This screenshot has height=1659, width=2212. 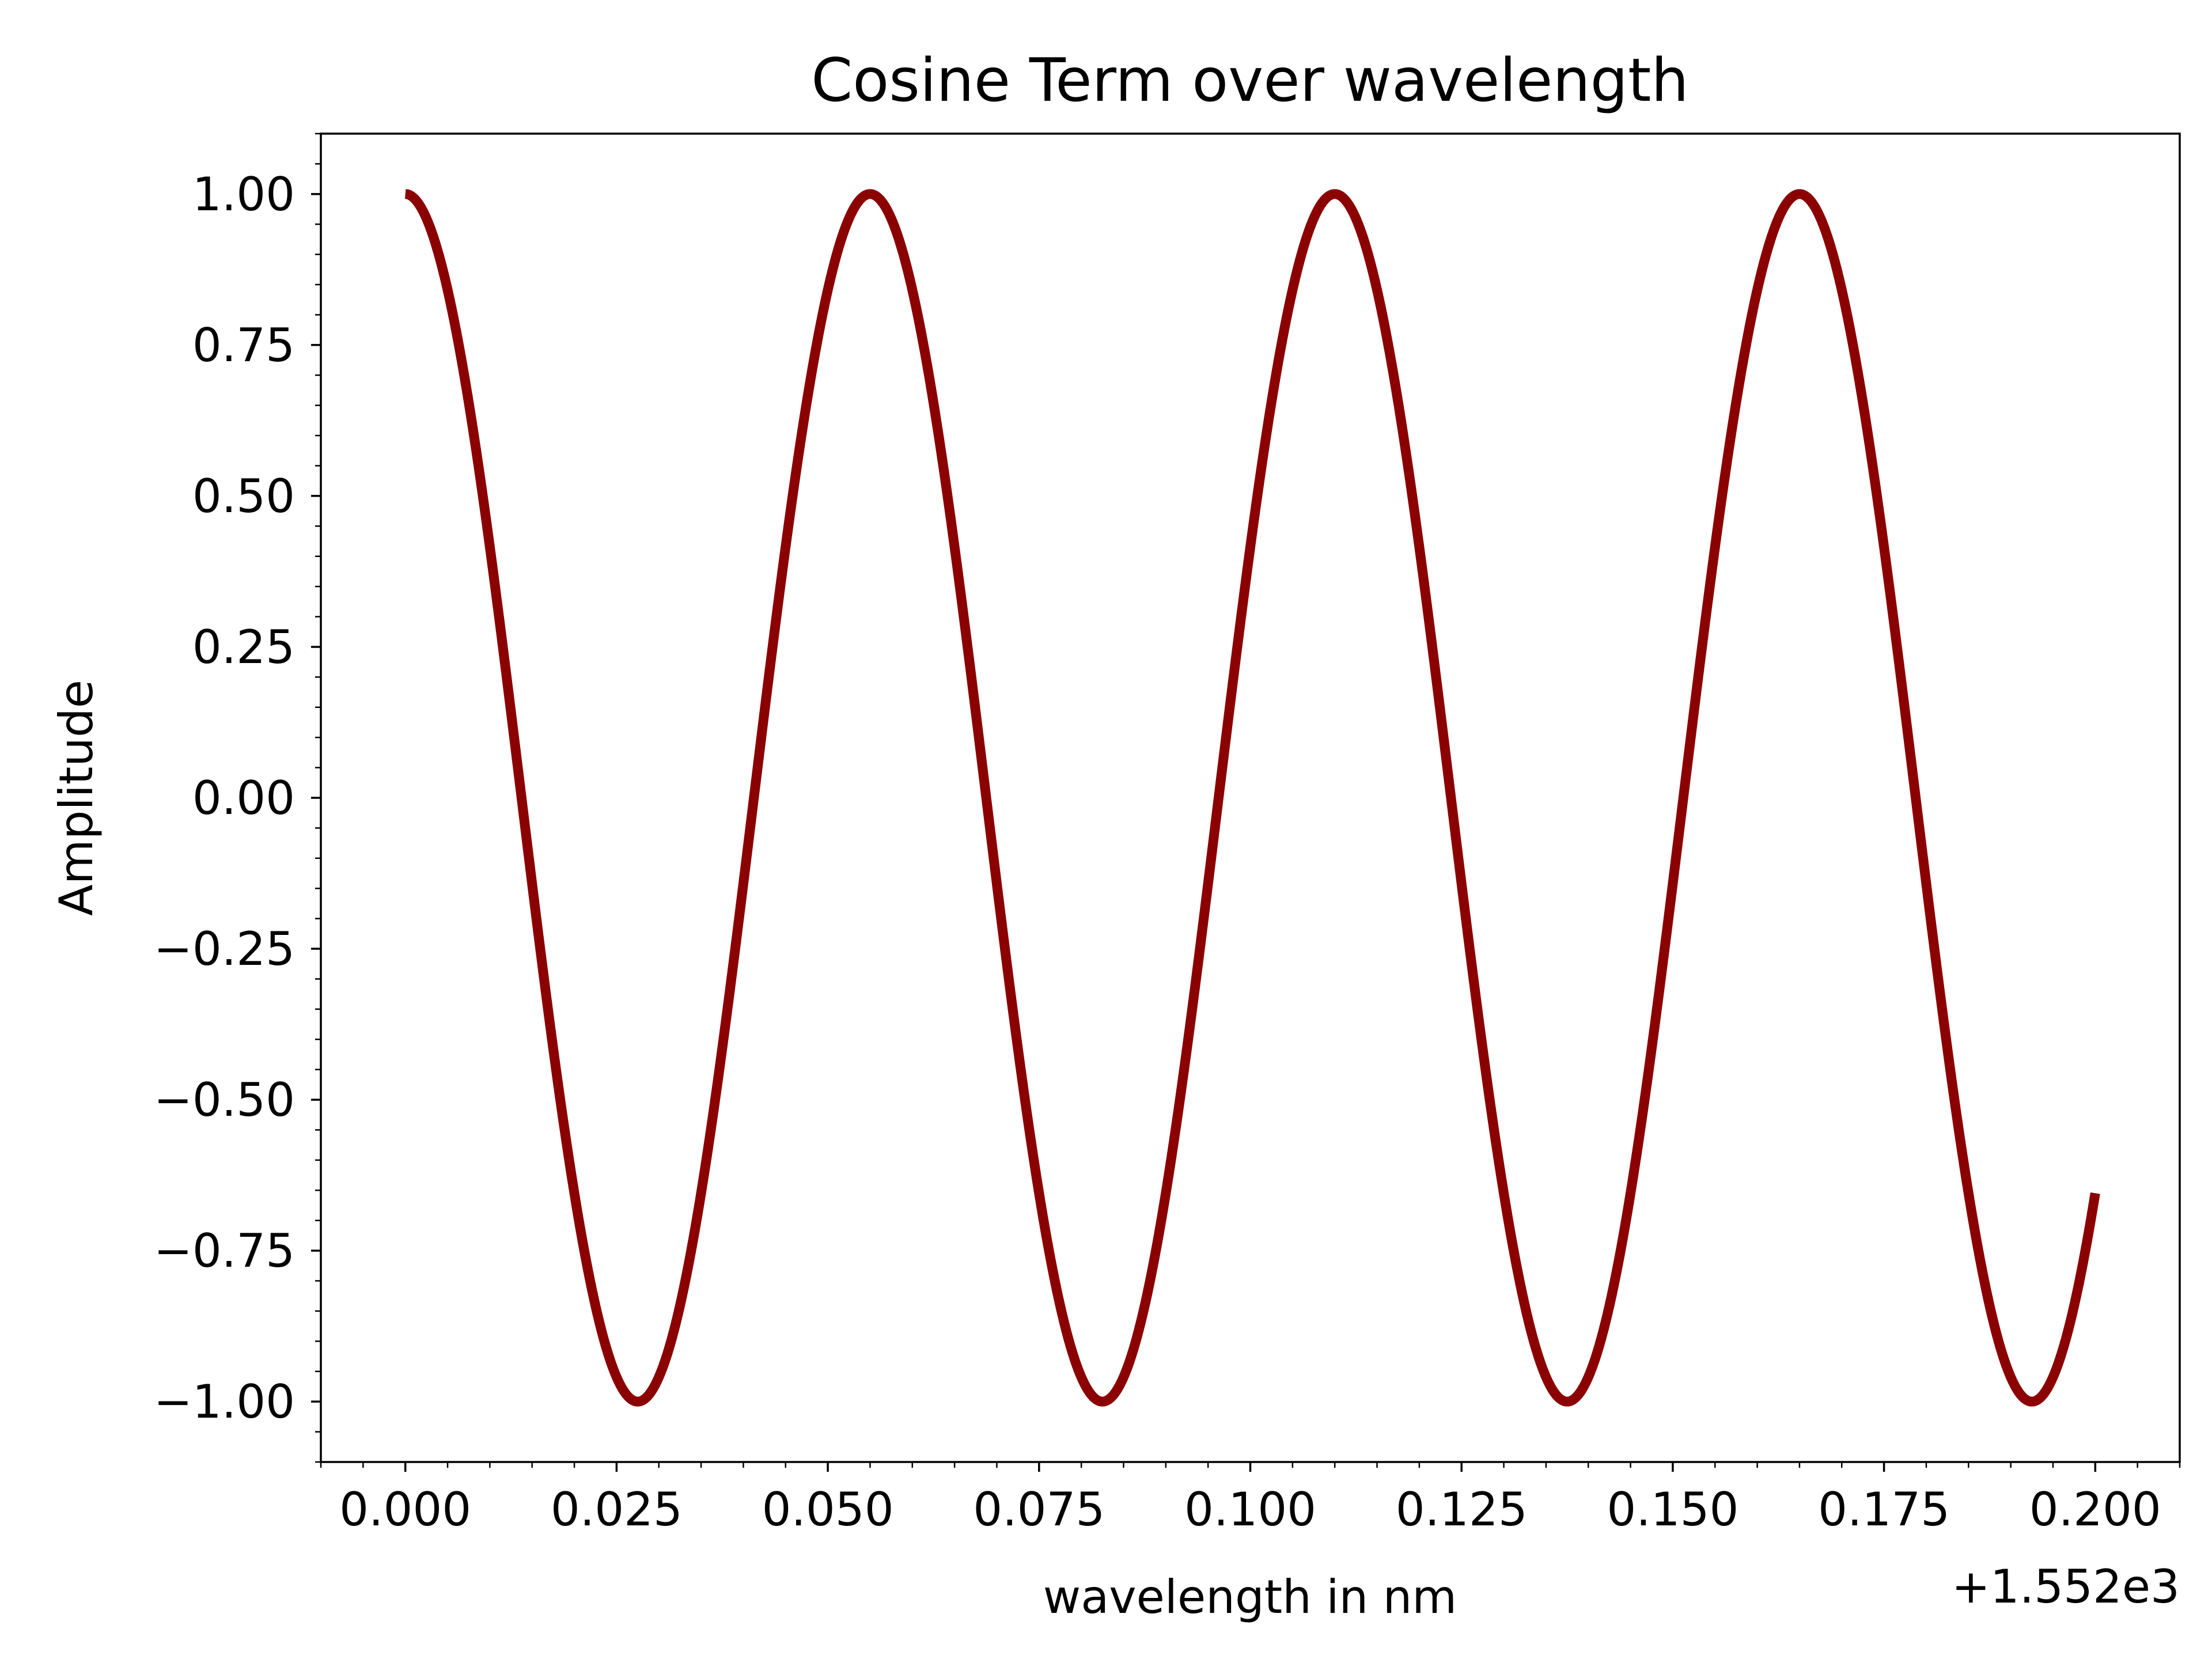 What do you see at coordinates (1462, 1509) in the screenshot?
I see `x-tick-label: 0.125` at bounding box center [1462, 1509].